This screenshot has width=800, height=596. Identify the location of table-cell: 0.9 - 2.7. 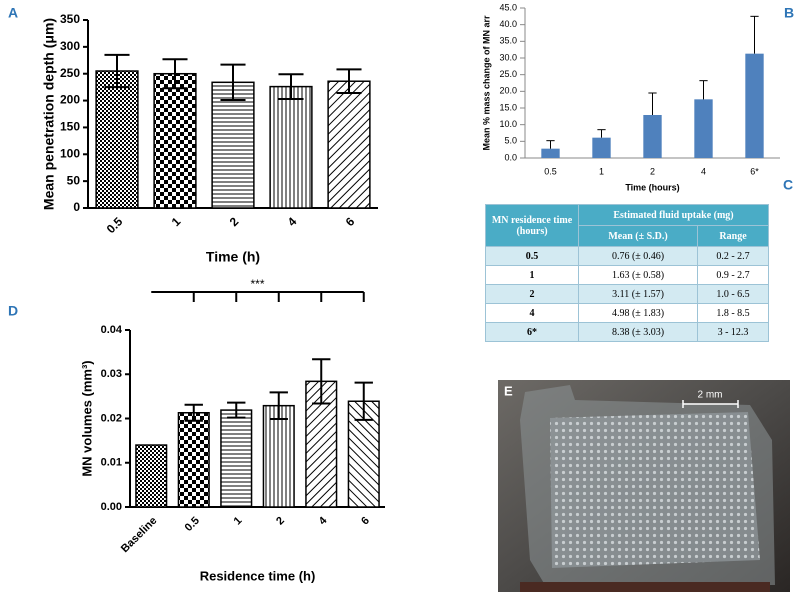
(733, 275).